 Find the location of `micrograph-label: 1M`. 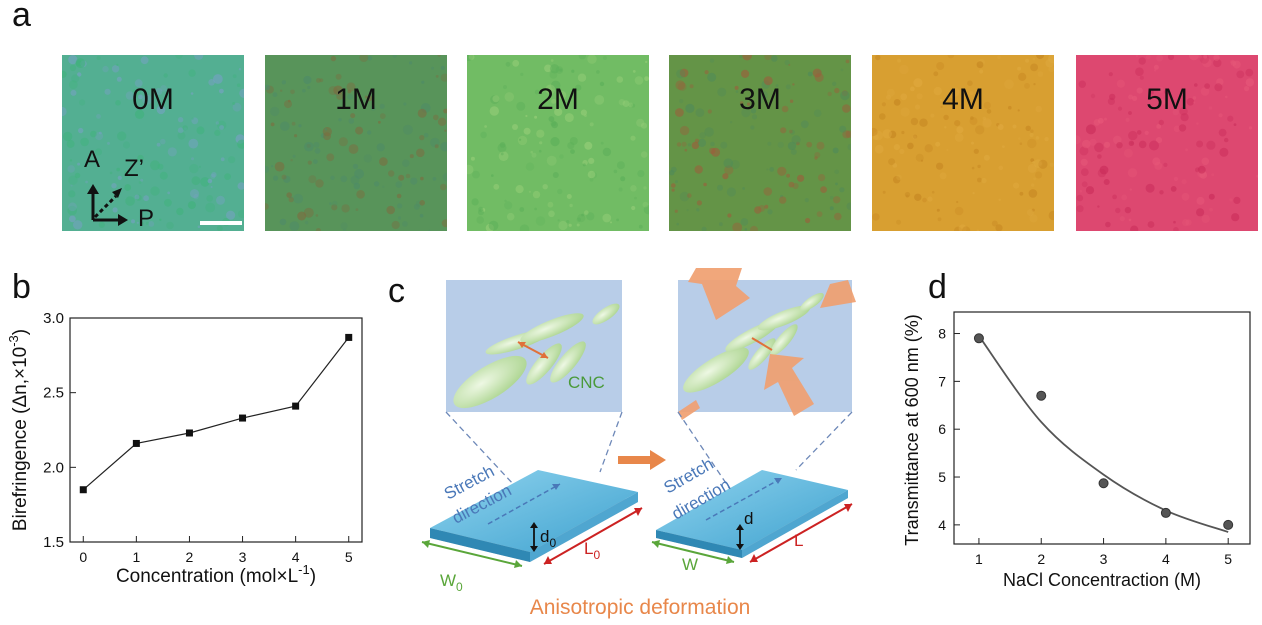

micrograph-label: 1M is located at coordinates (356, 99).